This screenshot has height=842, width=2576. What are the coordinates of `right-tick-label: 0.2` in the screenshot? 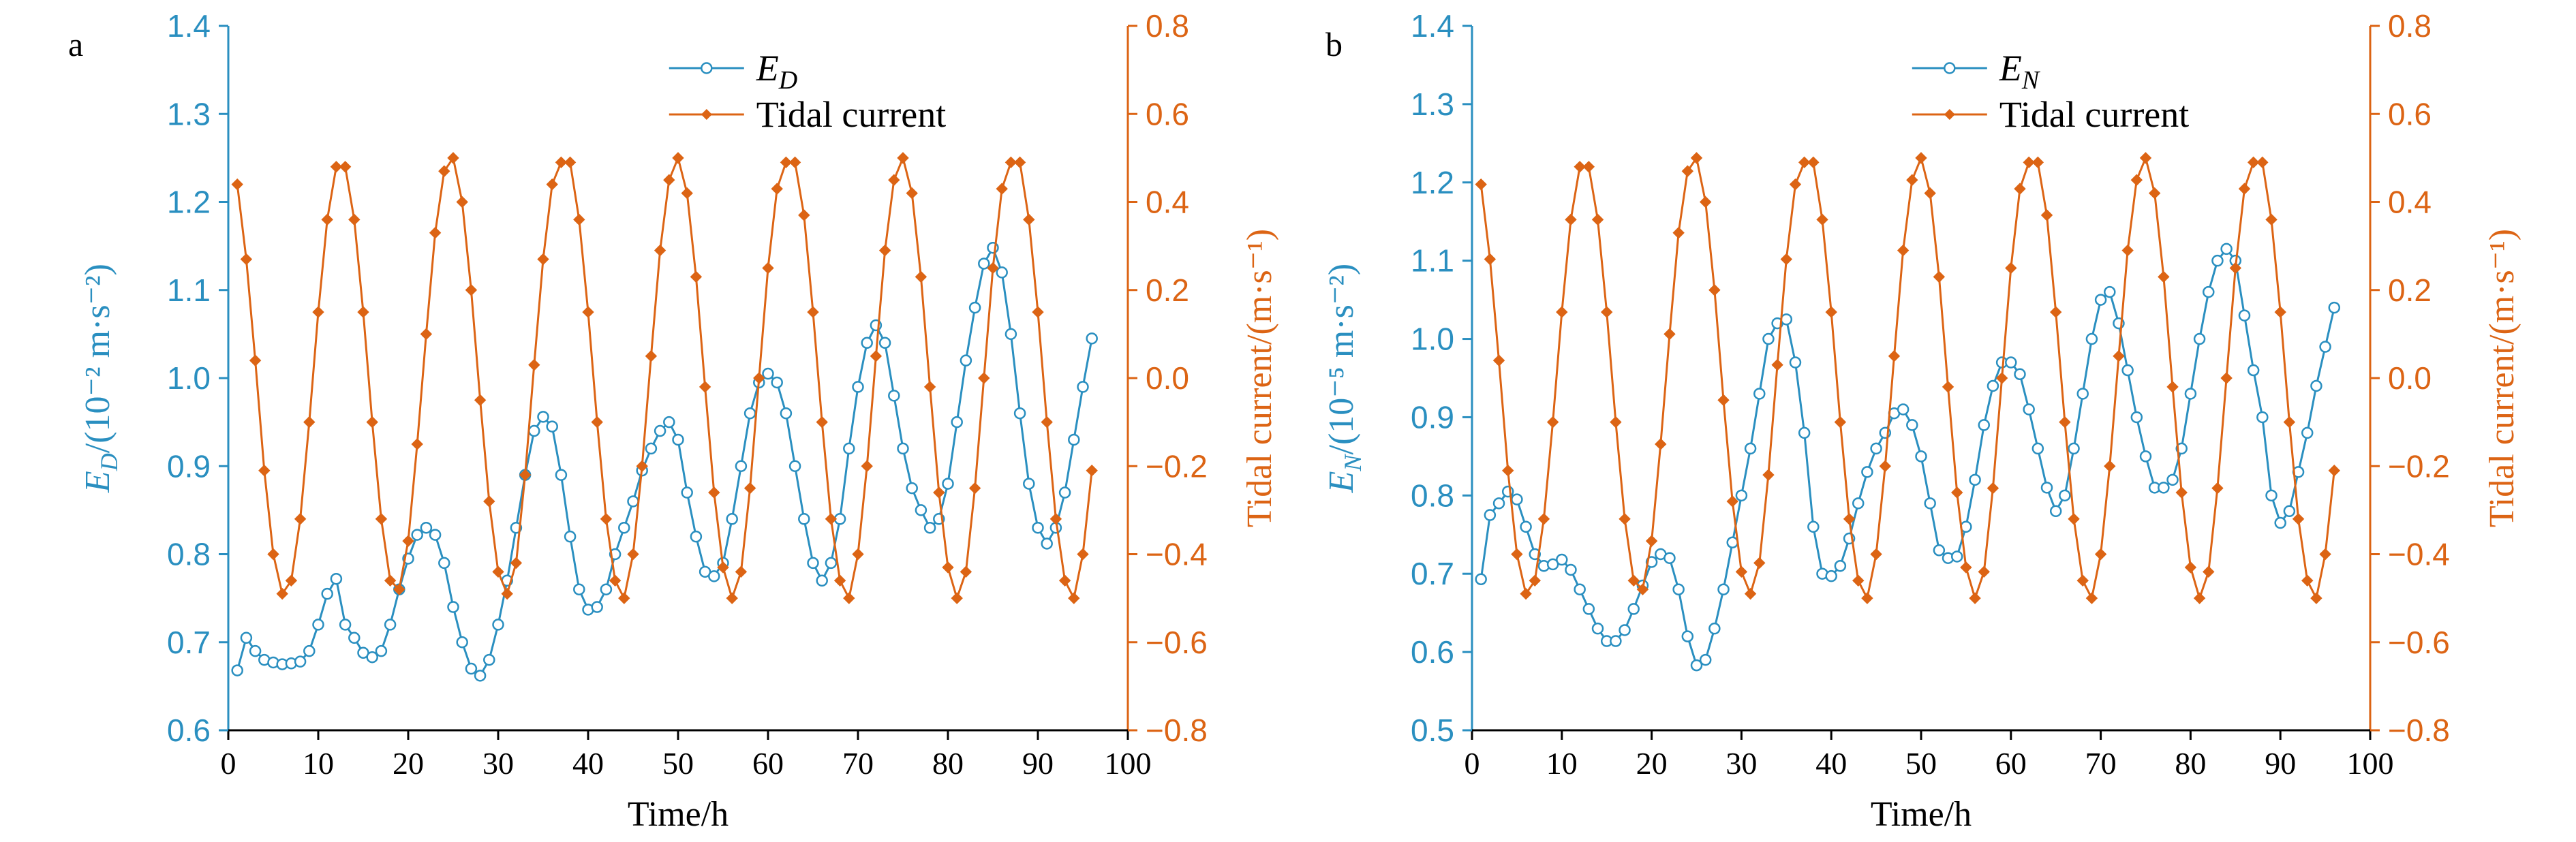 It's located at (1167, 290).